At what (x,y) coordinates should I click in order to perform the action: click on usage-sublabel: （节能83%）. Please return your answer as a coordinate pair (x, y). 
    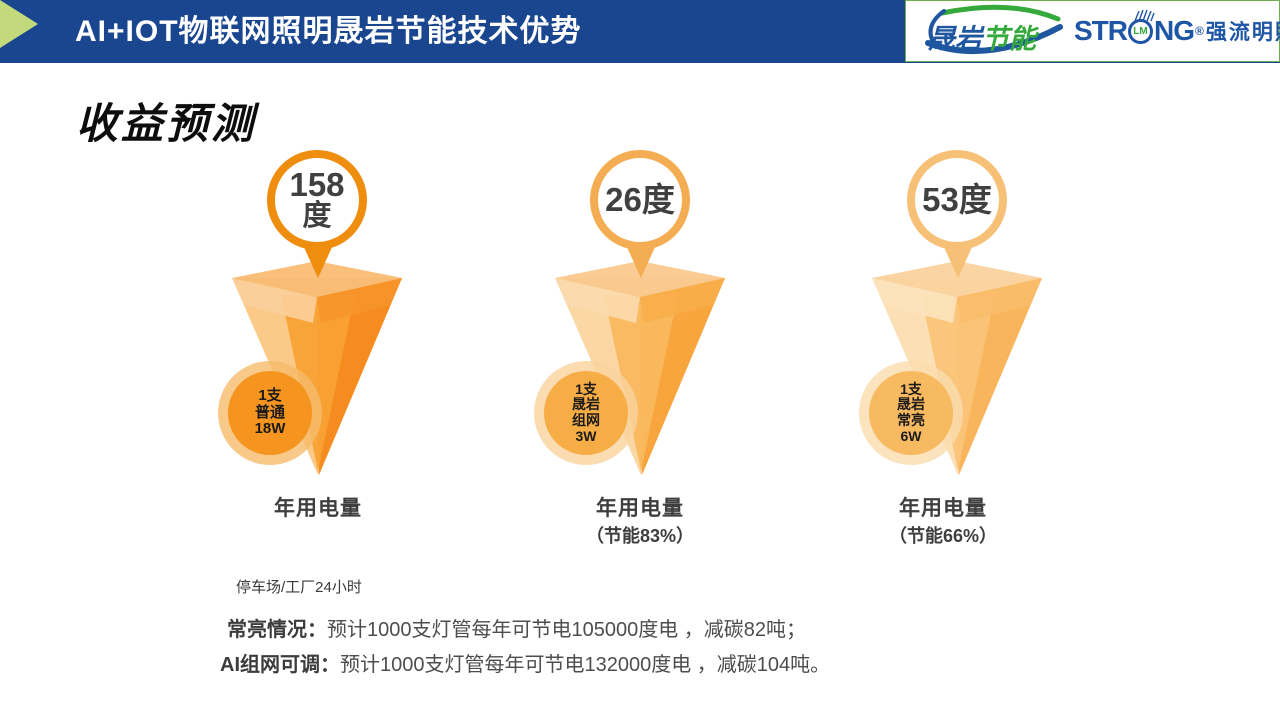
    Looking at the image, I should click on (640, 536).